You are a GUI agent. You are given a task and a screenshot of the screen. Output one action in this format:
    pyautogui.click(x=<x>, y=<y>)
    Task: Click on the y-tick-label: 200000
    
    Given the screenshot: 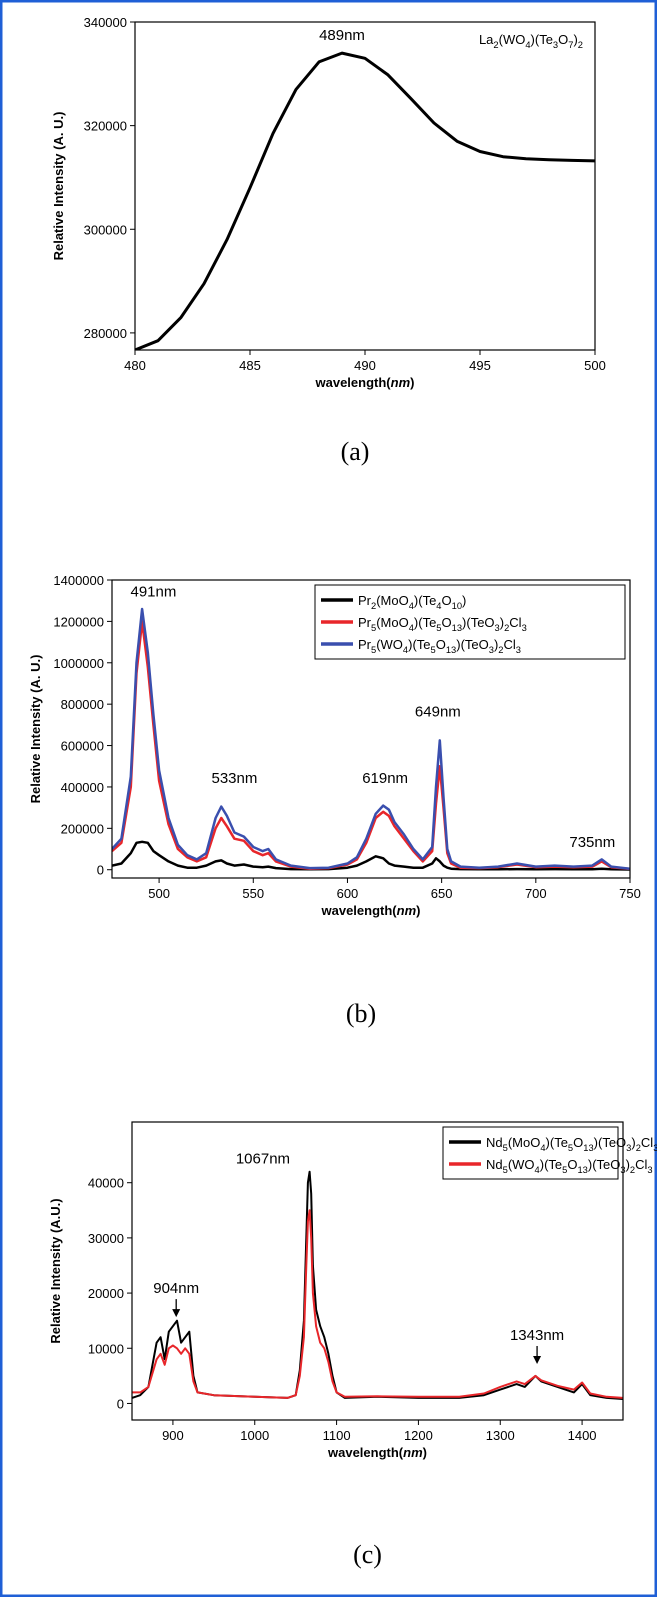 What is the action you would take?
    pyautogui.click(x=82, y=828)
    